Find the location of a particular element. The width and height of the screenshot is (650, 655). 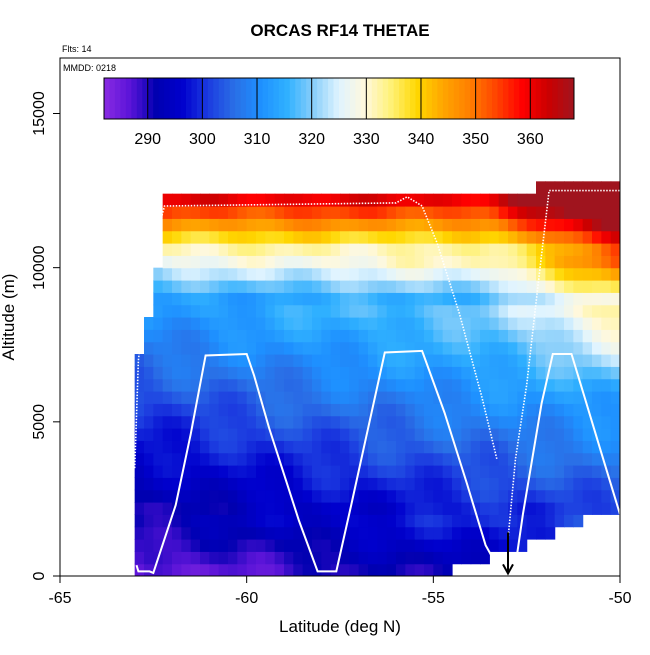

colorbar-frame is located at coordinates (339, 98).